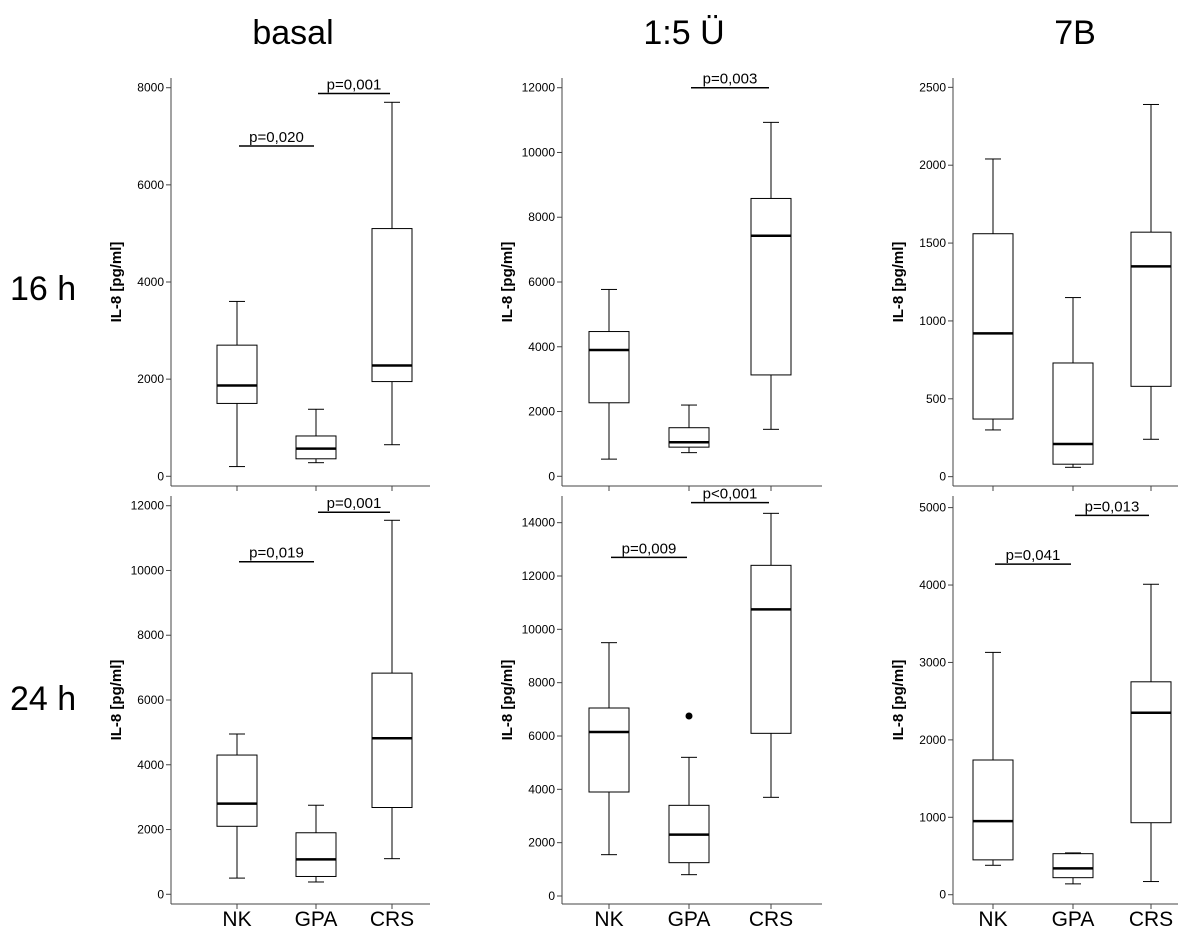 The height and width of the screenshot is (932, 1190). What do you see at coordinates (730, 494) in the screenshot?
I see `p-value-label: p<0,001` at bounding box center [730, 494].